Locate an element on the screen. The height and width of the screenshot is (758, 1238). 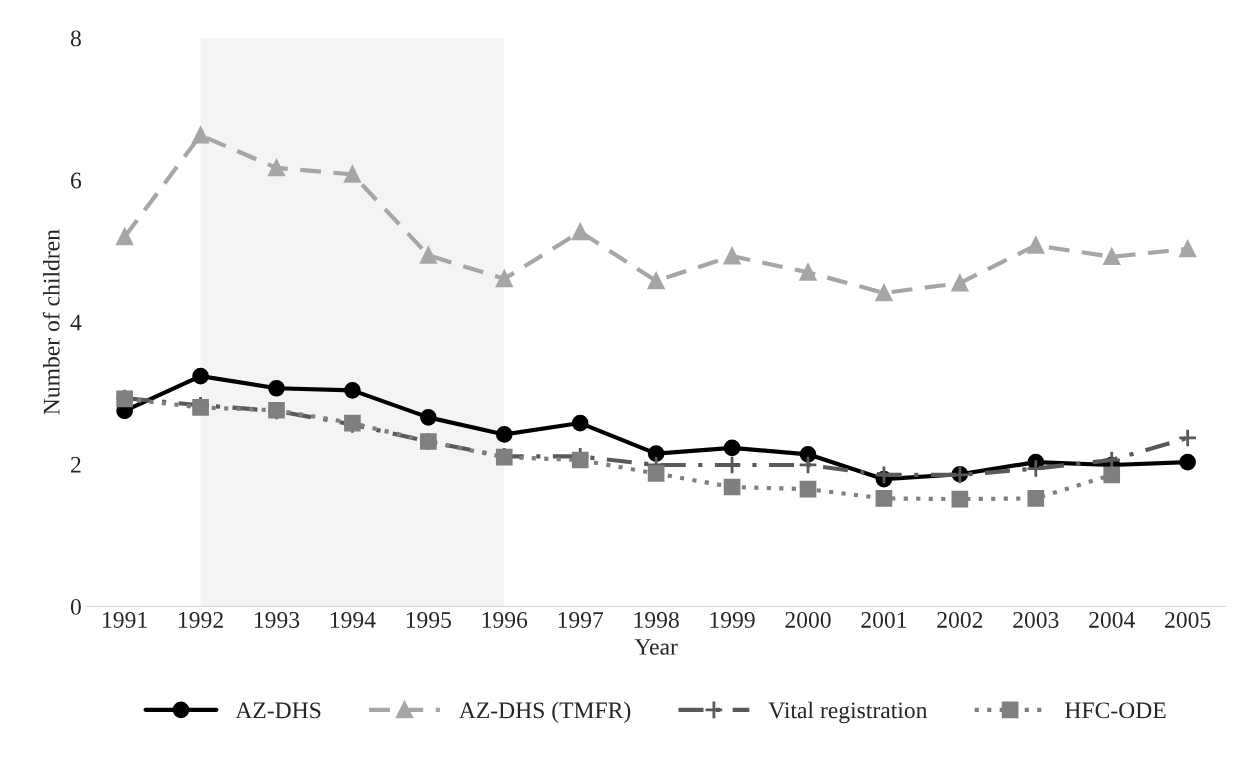
y-axis-title: Number of children is located at coordinates (51, 322).